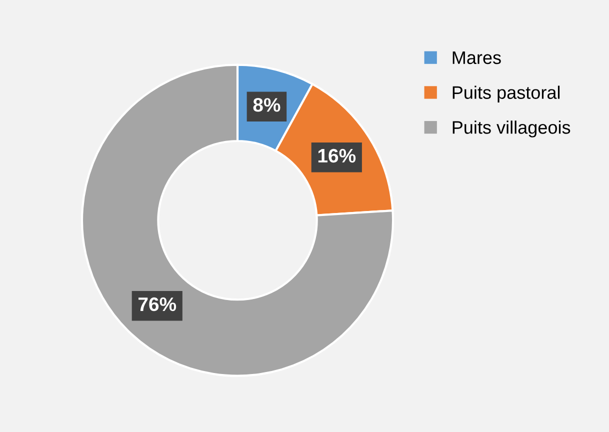 This screenshot has width=609, height=432. What do you see at coordinates (511, 129) in the screenshot?
I see `legend-label: Puits villageois` at bounding box center [511, 129].